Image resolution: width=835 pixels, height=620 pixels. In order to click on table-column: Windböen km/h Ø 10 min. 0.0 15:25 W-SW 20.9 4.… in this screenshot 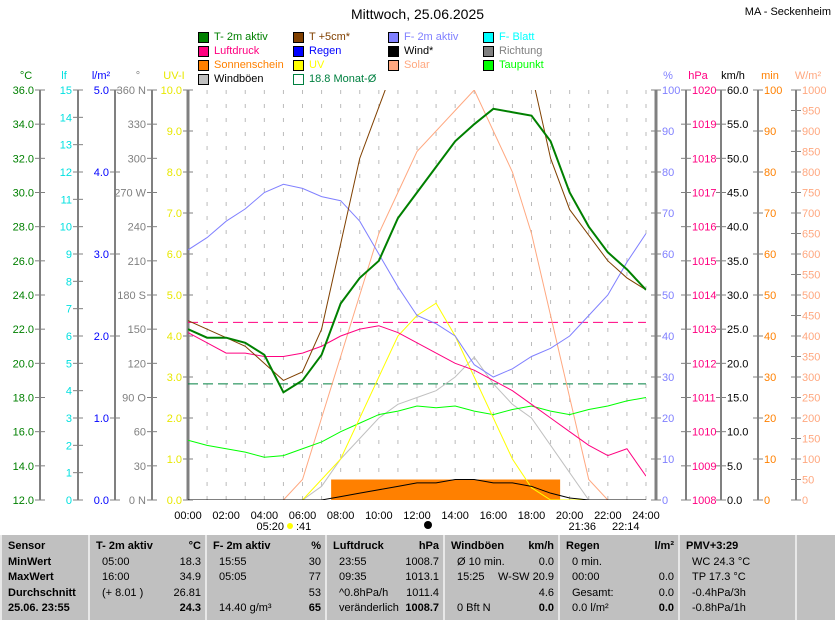, I will do `click(501, 577)`.